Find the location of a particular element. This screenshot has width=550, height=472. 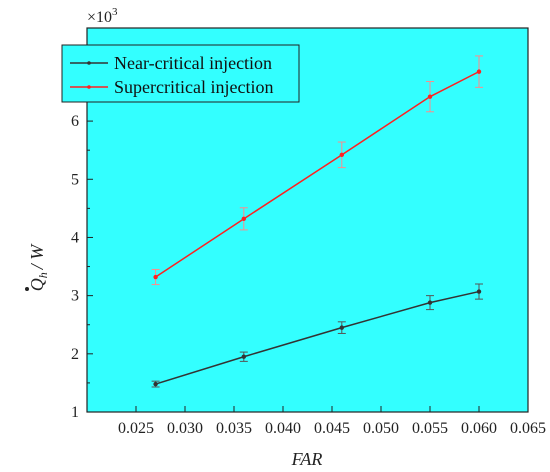

legend-label-near: Near-critical injection is located at coordinates (193, 63).